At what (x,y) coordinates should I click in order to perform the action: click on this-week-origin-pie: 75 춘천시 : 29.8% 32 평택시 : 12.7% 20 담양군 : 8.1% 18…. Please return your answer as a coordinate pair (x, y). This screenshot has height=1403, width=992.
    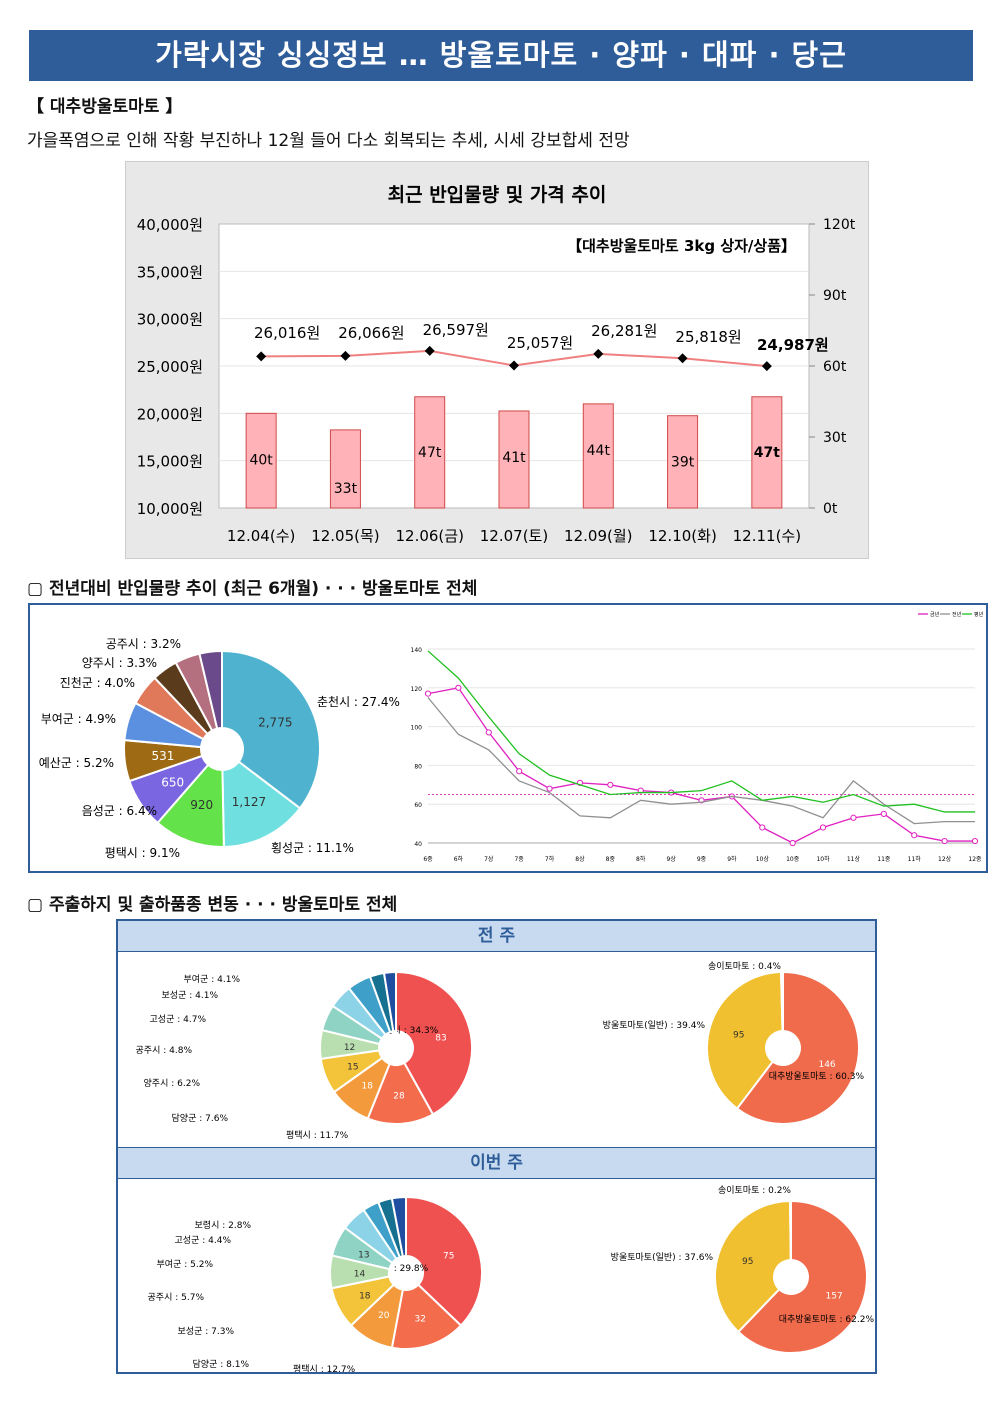
    Looking at the image, I should click on (315, 1283).